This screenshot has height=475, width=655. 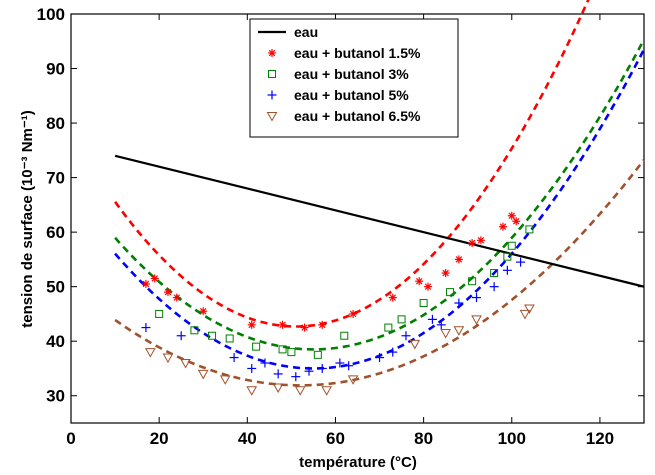 What do you see at coordinates (55, 232) in the screenshot?
I see `y-tick-label: 60` at bounding box center [55, 232].